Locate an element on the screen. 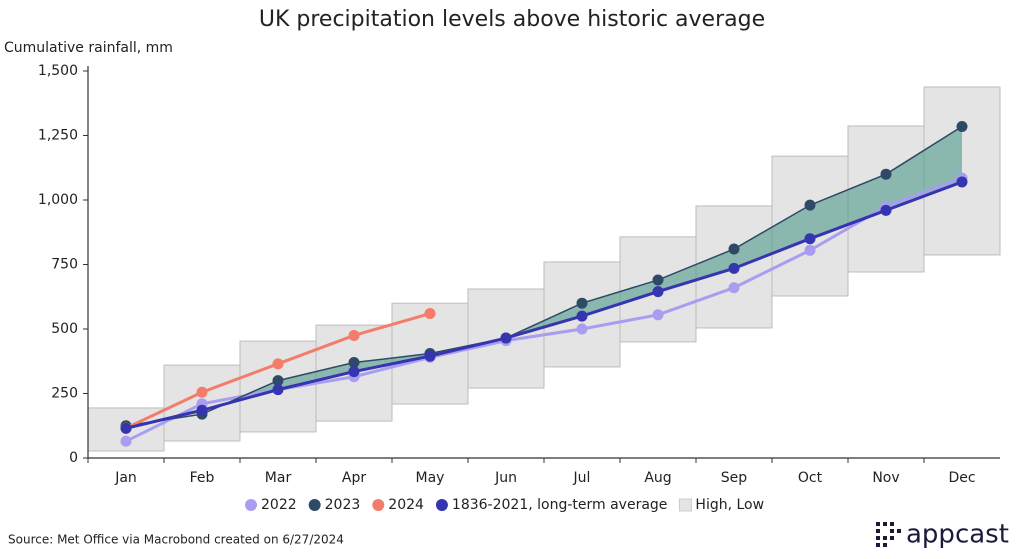 This screenshot has height=559, width=1024. logo-icon is located at coordinates (888, 534).